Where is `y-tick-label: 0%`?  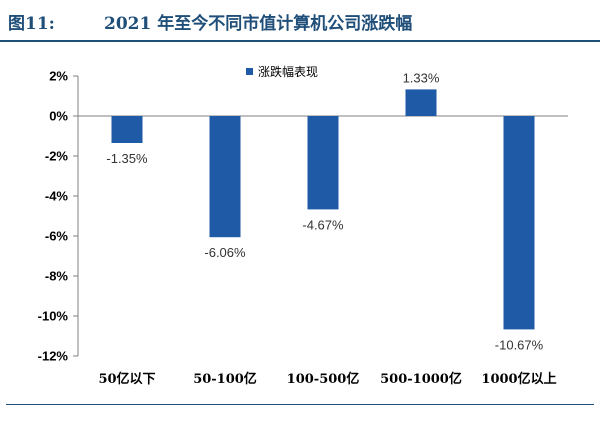
y-tick-label: 0% is located at coordinates (58, 116).